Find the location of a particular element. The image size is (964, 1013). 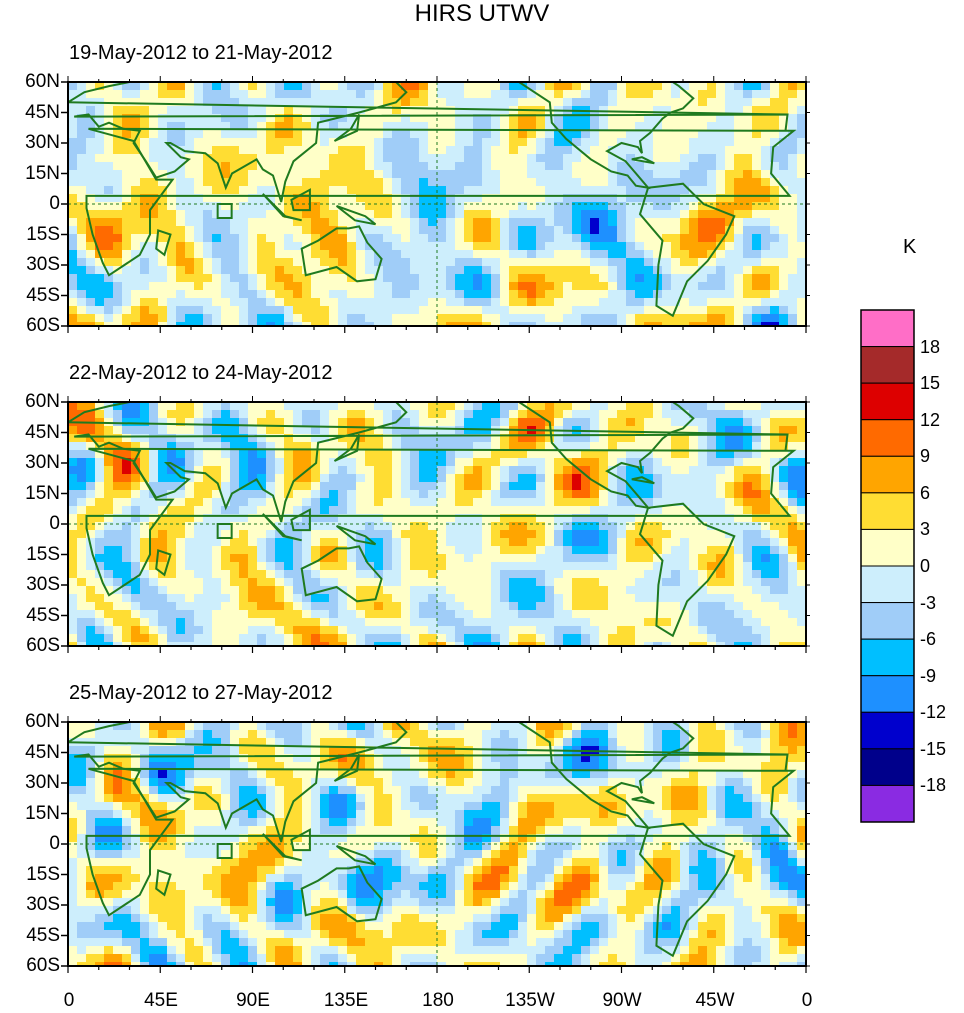

lon-label-45w: 45W is located at coordinates (715, 1000).